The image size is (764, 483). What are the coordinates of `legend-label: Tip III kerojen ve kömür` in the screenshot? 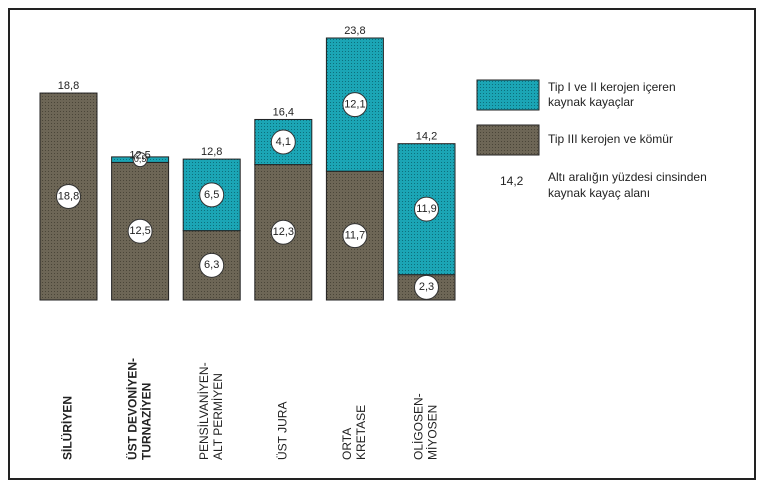 It's located at (610, 139).